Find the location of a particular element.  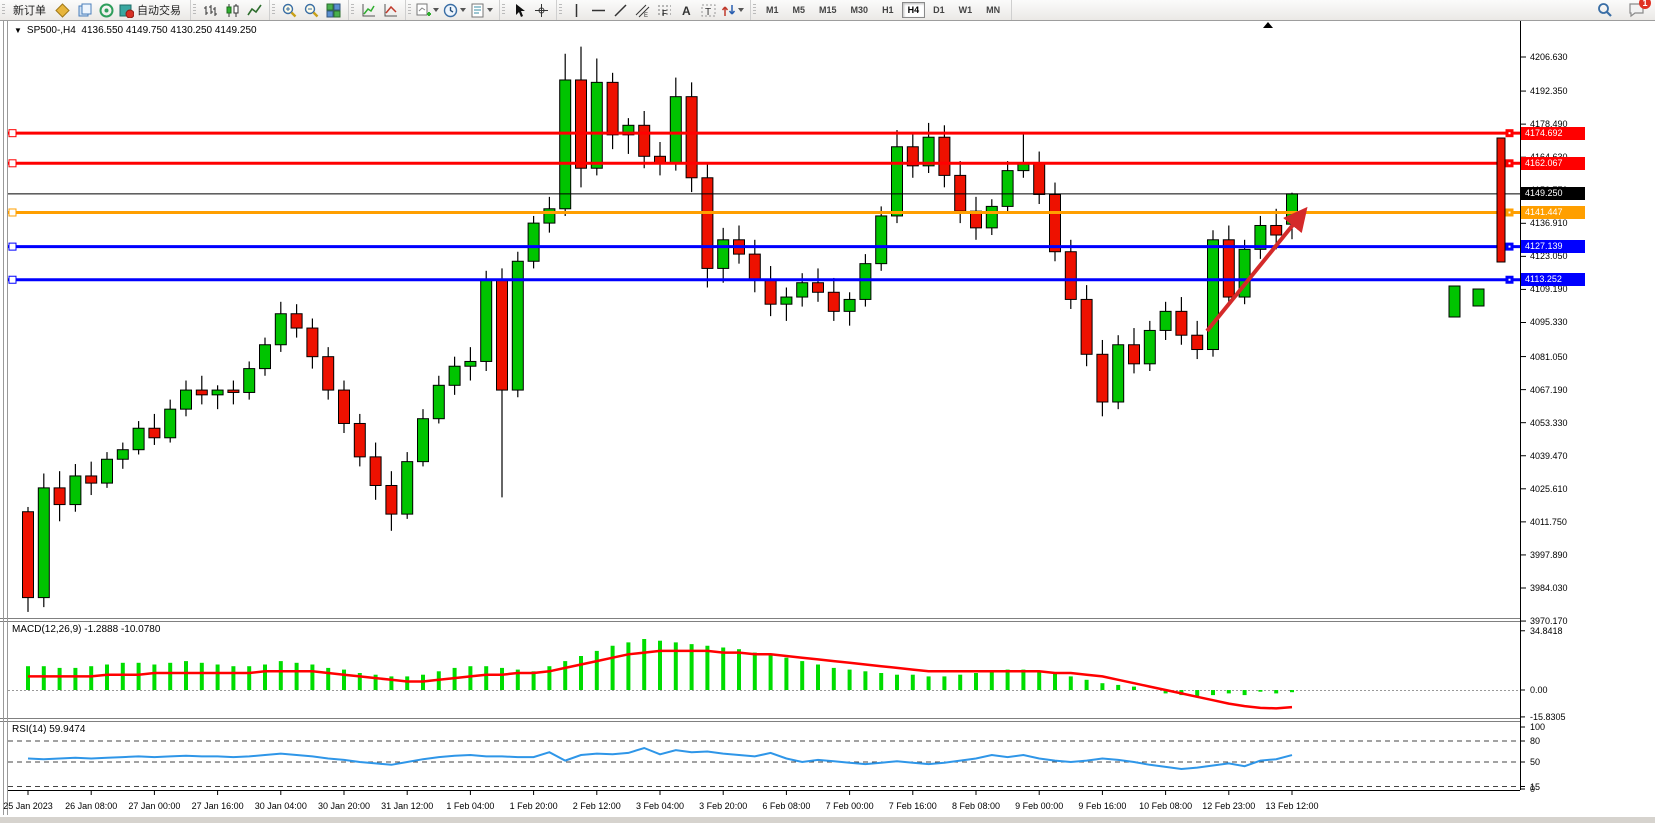

time-label: 7 Feb 16:00 is located at coordinates (912, 806).